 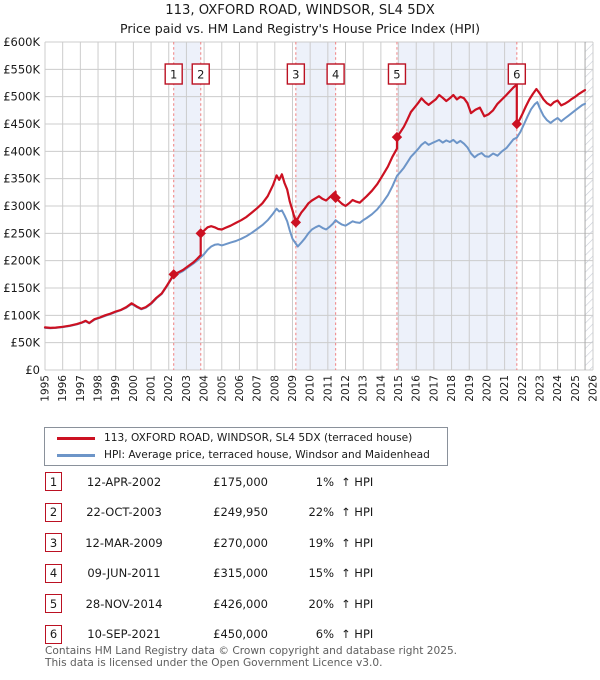 I want to click on svg-text: 2010, so click(x=311, y=388).